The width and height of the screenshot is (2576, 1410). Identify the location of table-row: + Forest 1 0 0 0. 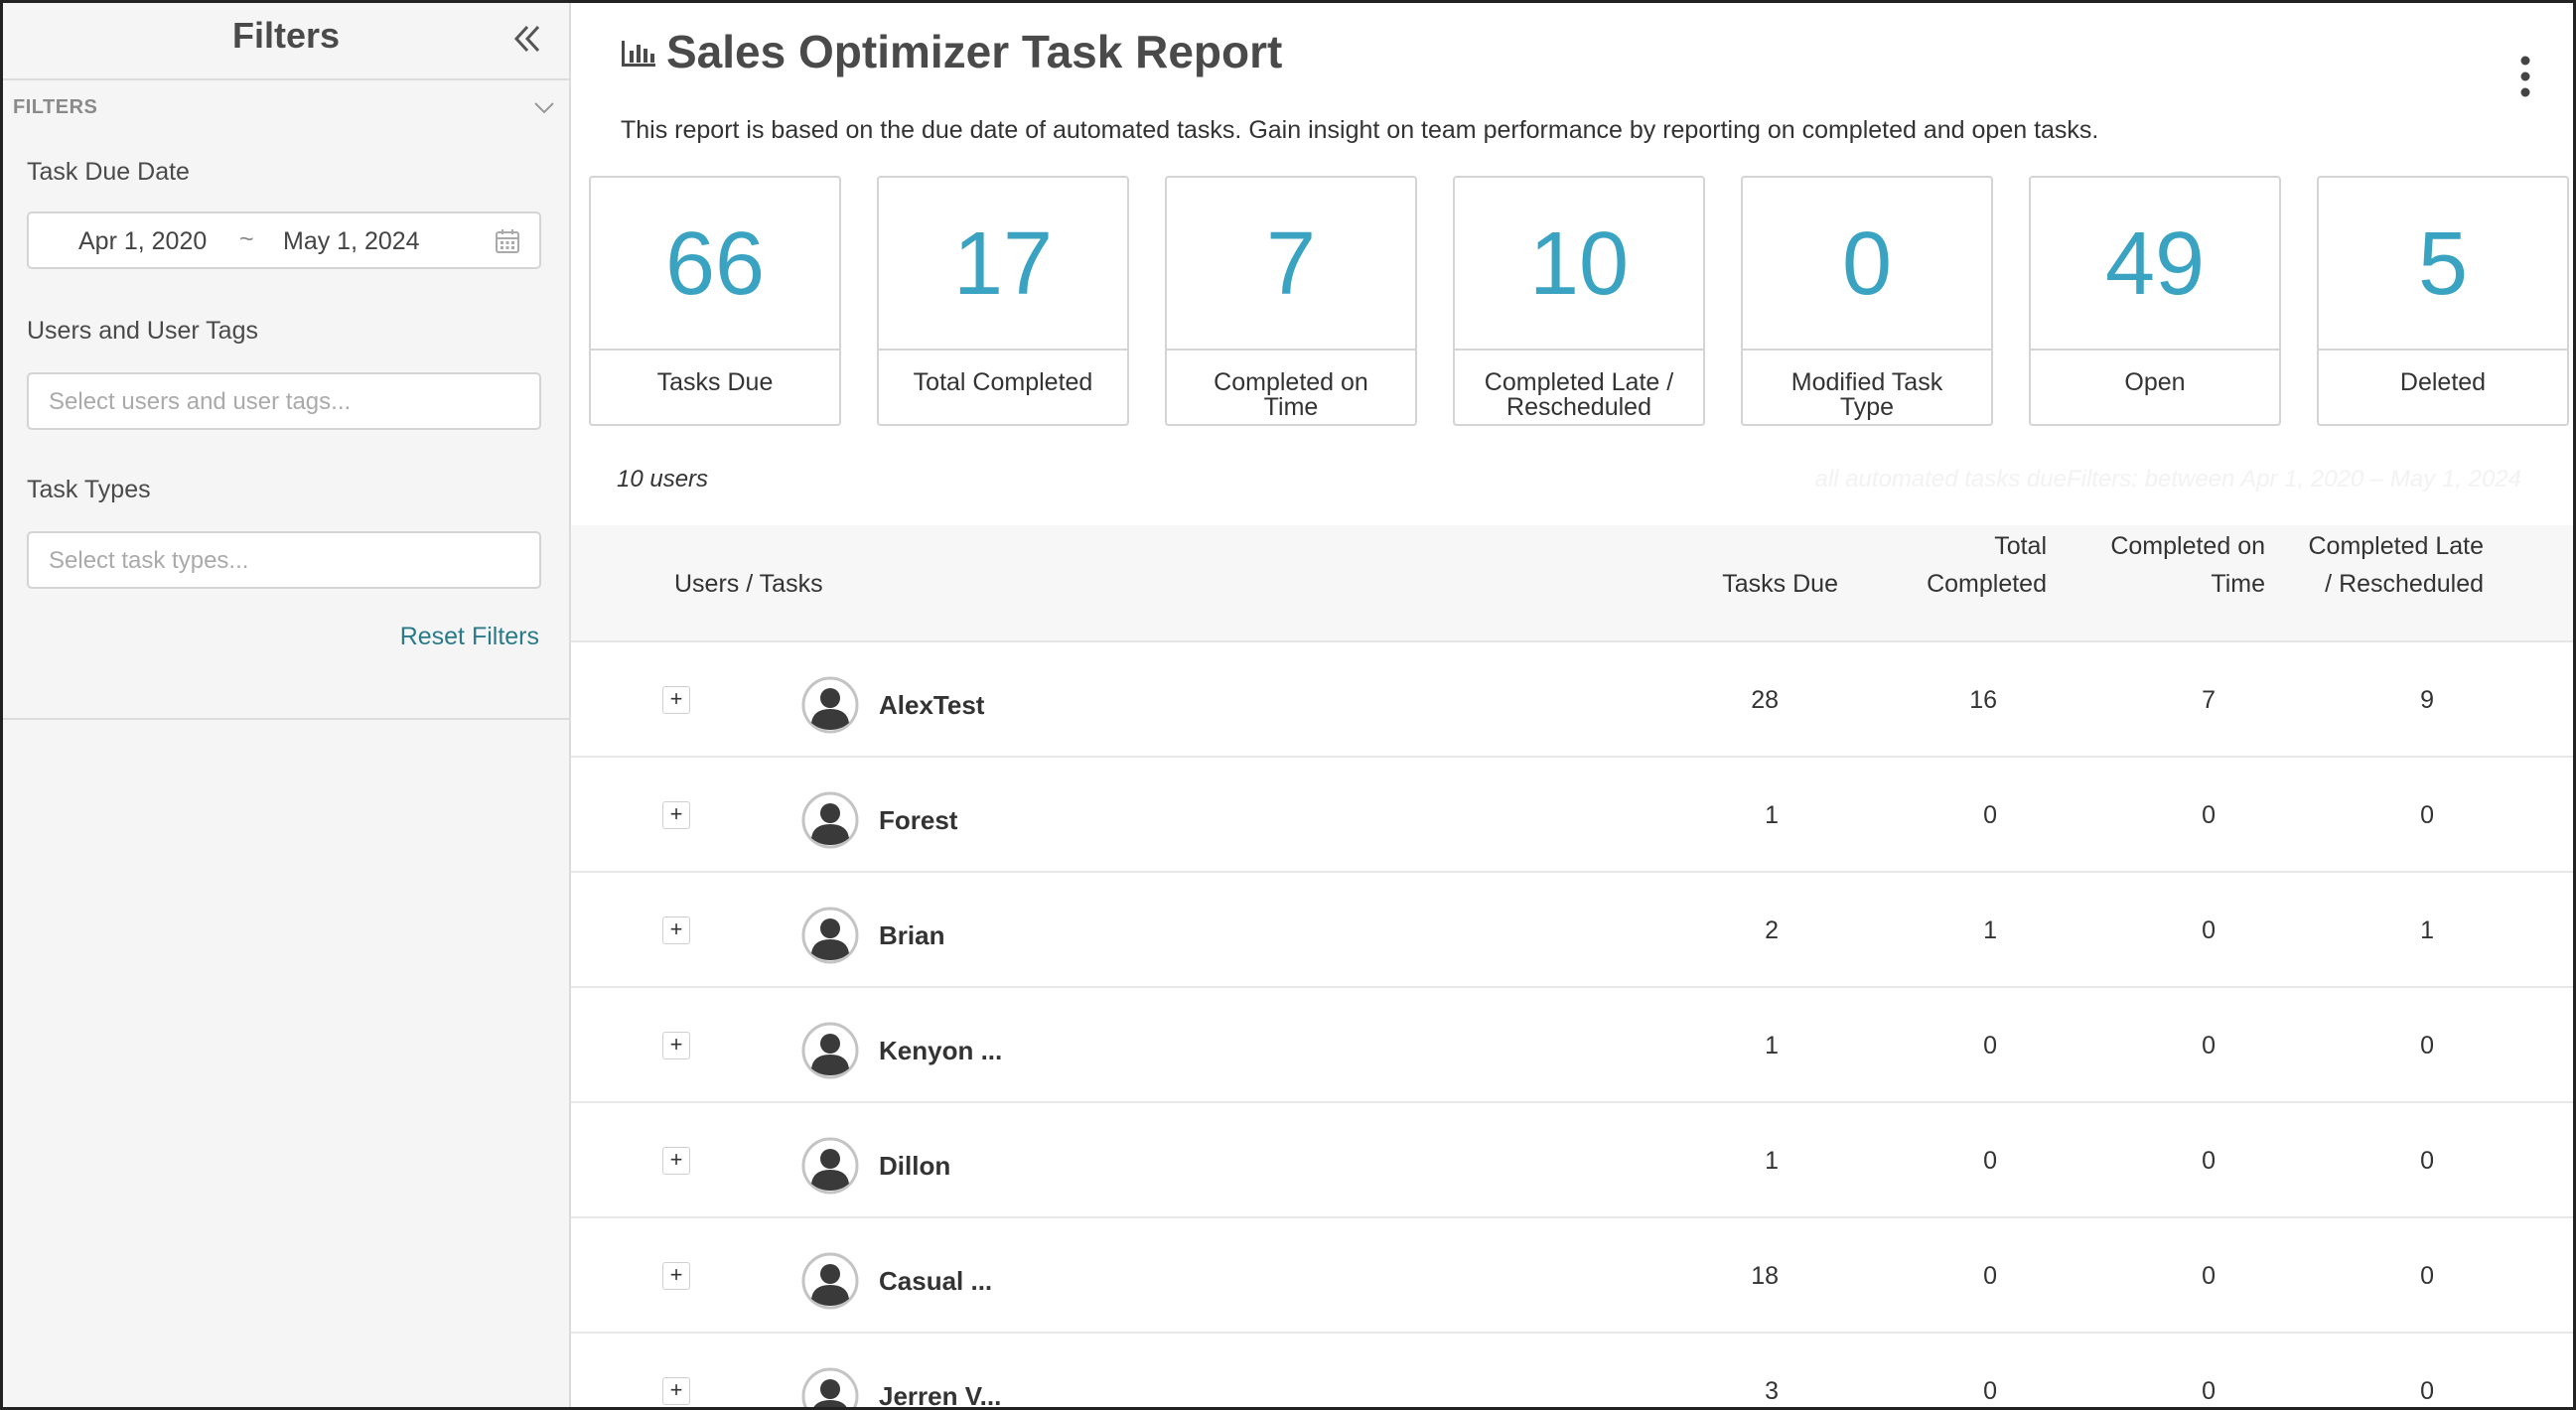
(1572, 815).